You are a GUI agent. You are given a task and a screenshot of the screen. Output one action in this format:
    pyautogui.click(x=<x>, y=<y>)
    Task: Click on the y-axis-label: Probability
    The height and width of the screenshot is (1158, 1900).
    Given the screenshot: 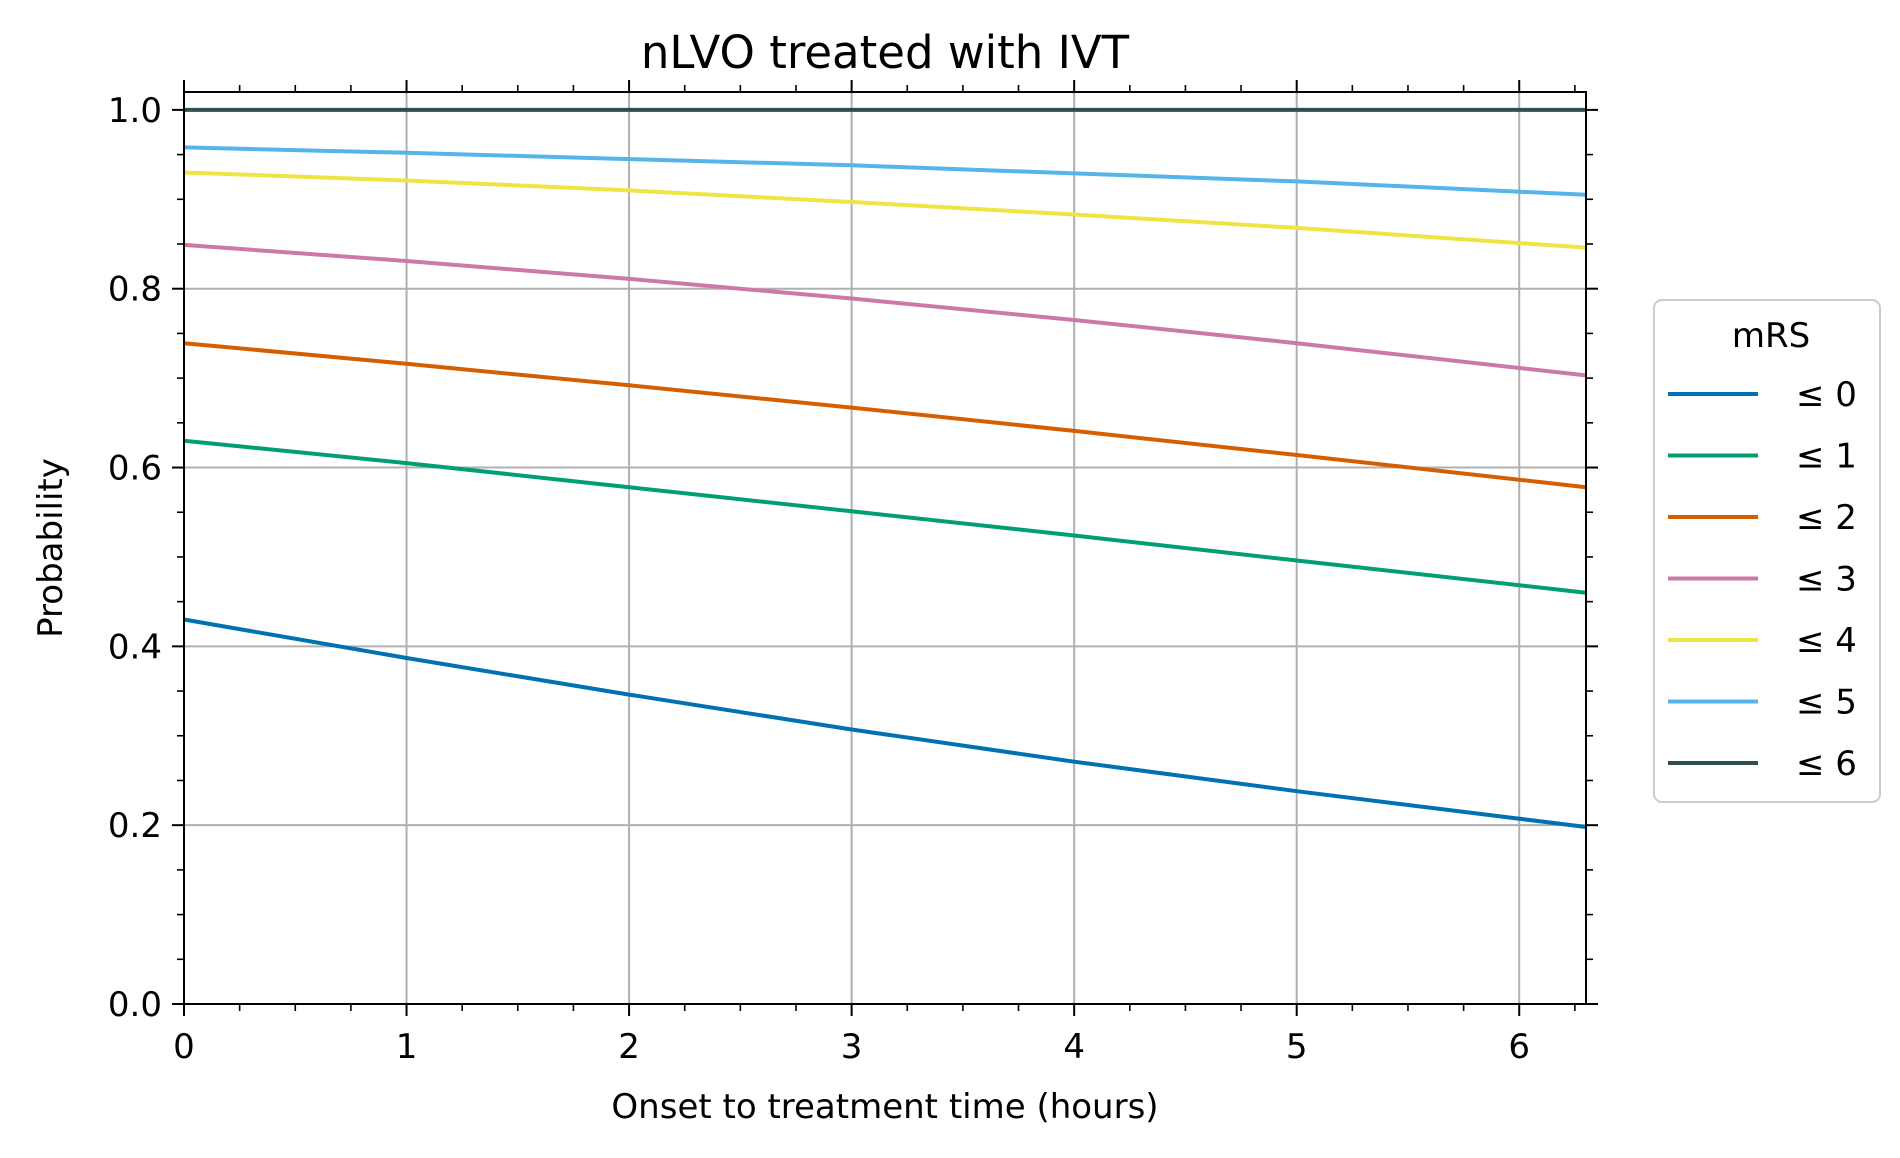 What is the action you would take?
    pyautogui.click(x=51, y=548)
    